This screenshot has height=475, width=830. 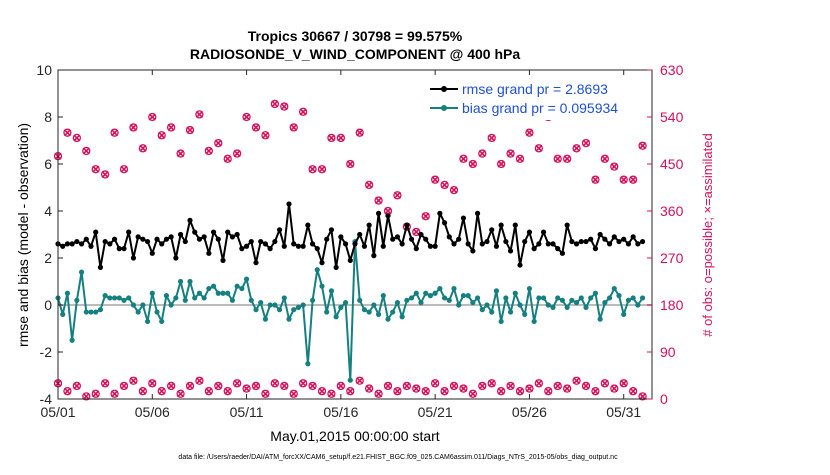 I want to click on y-right-tick-label: 90, so click(x=668, y=352).